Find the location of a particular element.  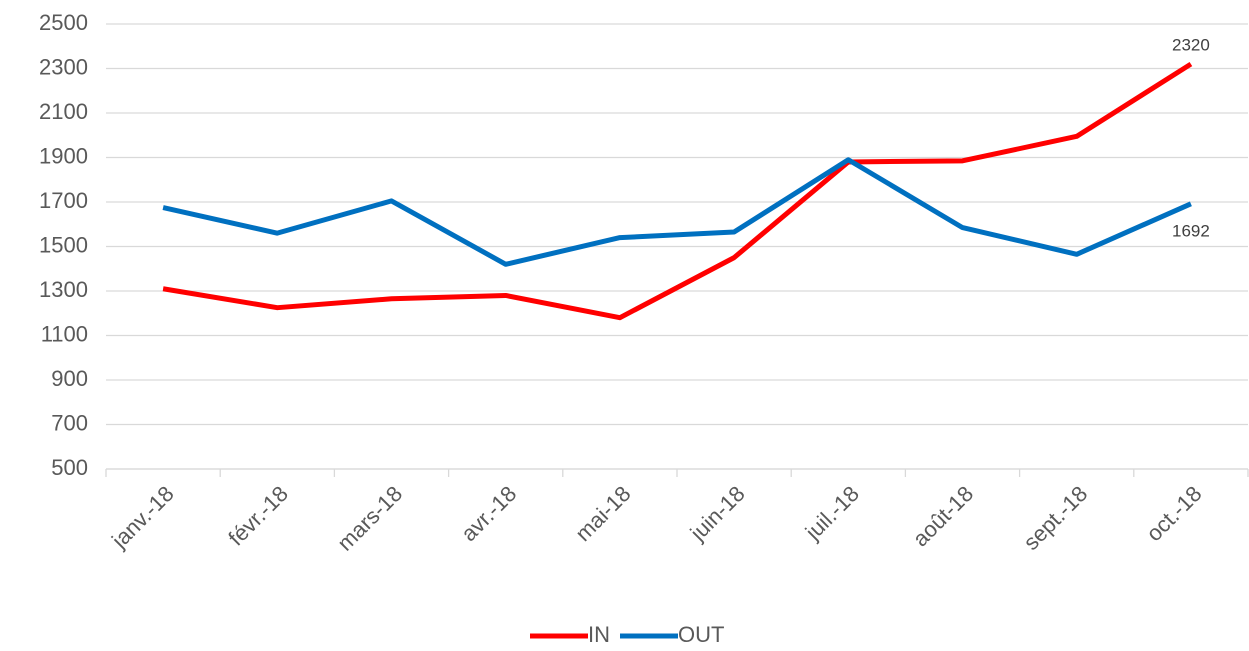

x-tick-label: juil.-18 is located at coordinates (832, 513).